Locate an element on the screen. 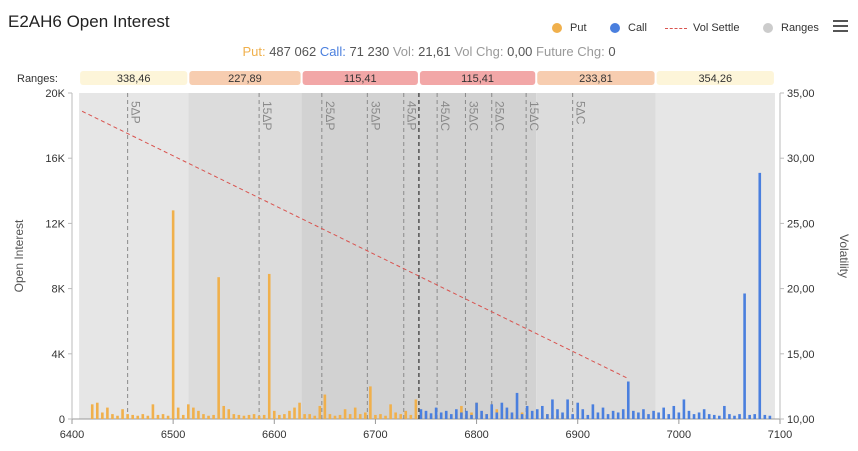 Image resolution: width=858 pixels, height=451 pixels. stat-futchg-value: 0 is located at coordinates (612, 51).